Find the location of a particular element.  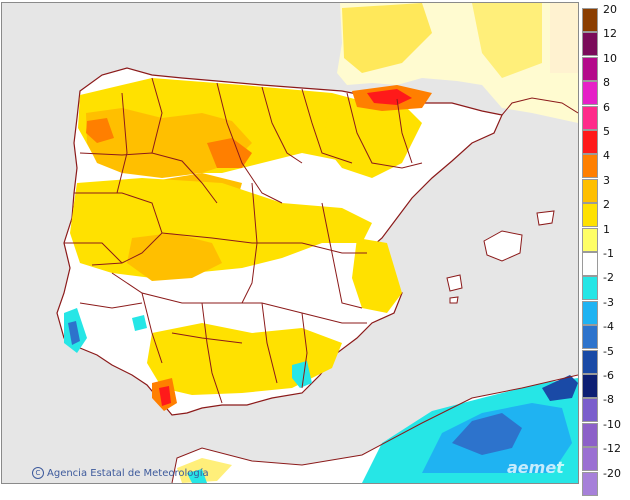

legend-label: 2 is located at coordinates (606, 205).